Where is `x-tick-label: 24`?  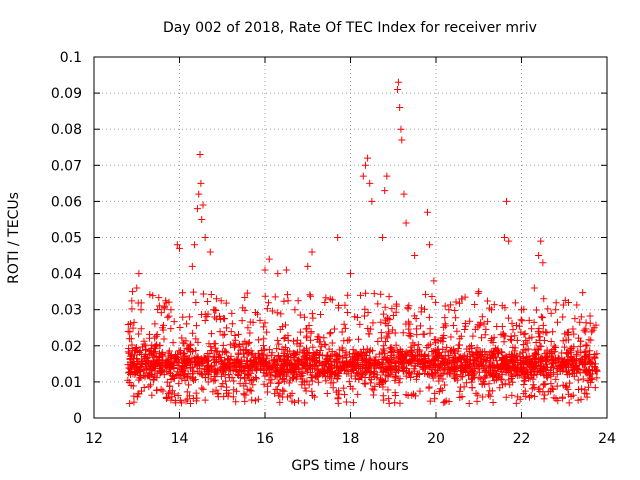 x-tick-label: 24 is located at coordinates (607, 439).